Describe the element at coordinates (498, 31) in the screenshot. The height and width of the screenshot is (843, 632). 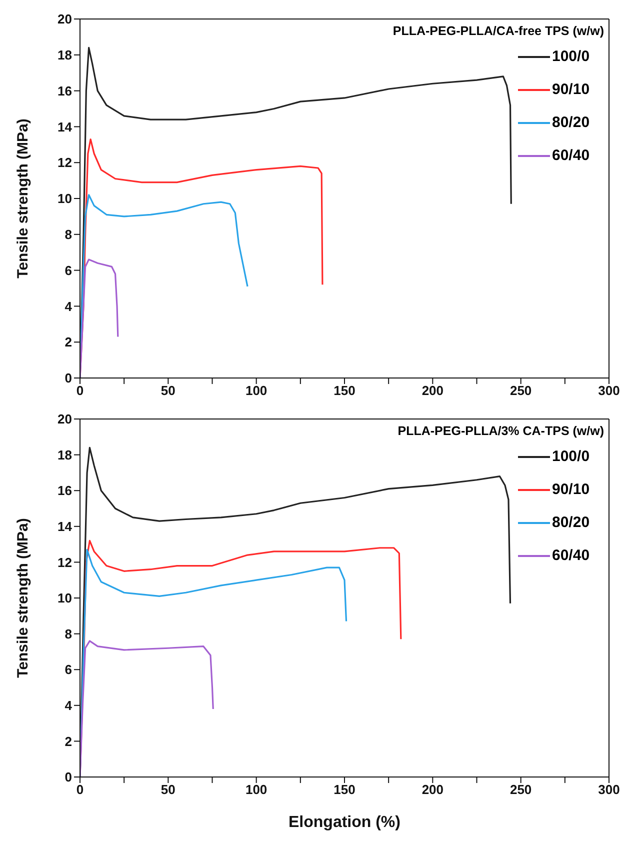
I see `legend-title: PLLA-PEG-PLLA/CA-free TPS (w/w)` at that location.